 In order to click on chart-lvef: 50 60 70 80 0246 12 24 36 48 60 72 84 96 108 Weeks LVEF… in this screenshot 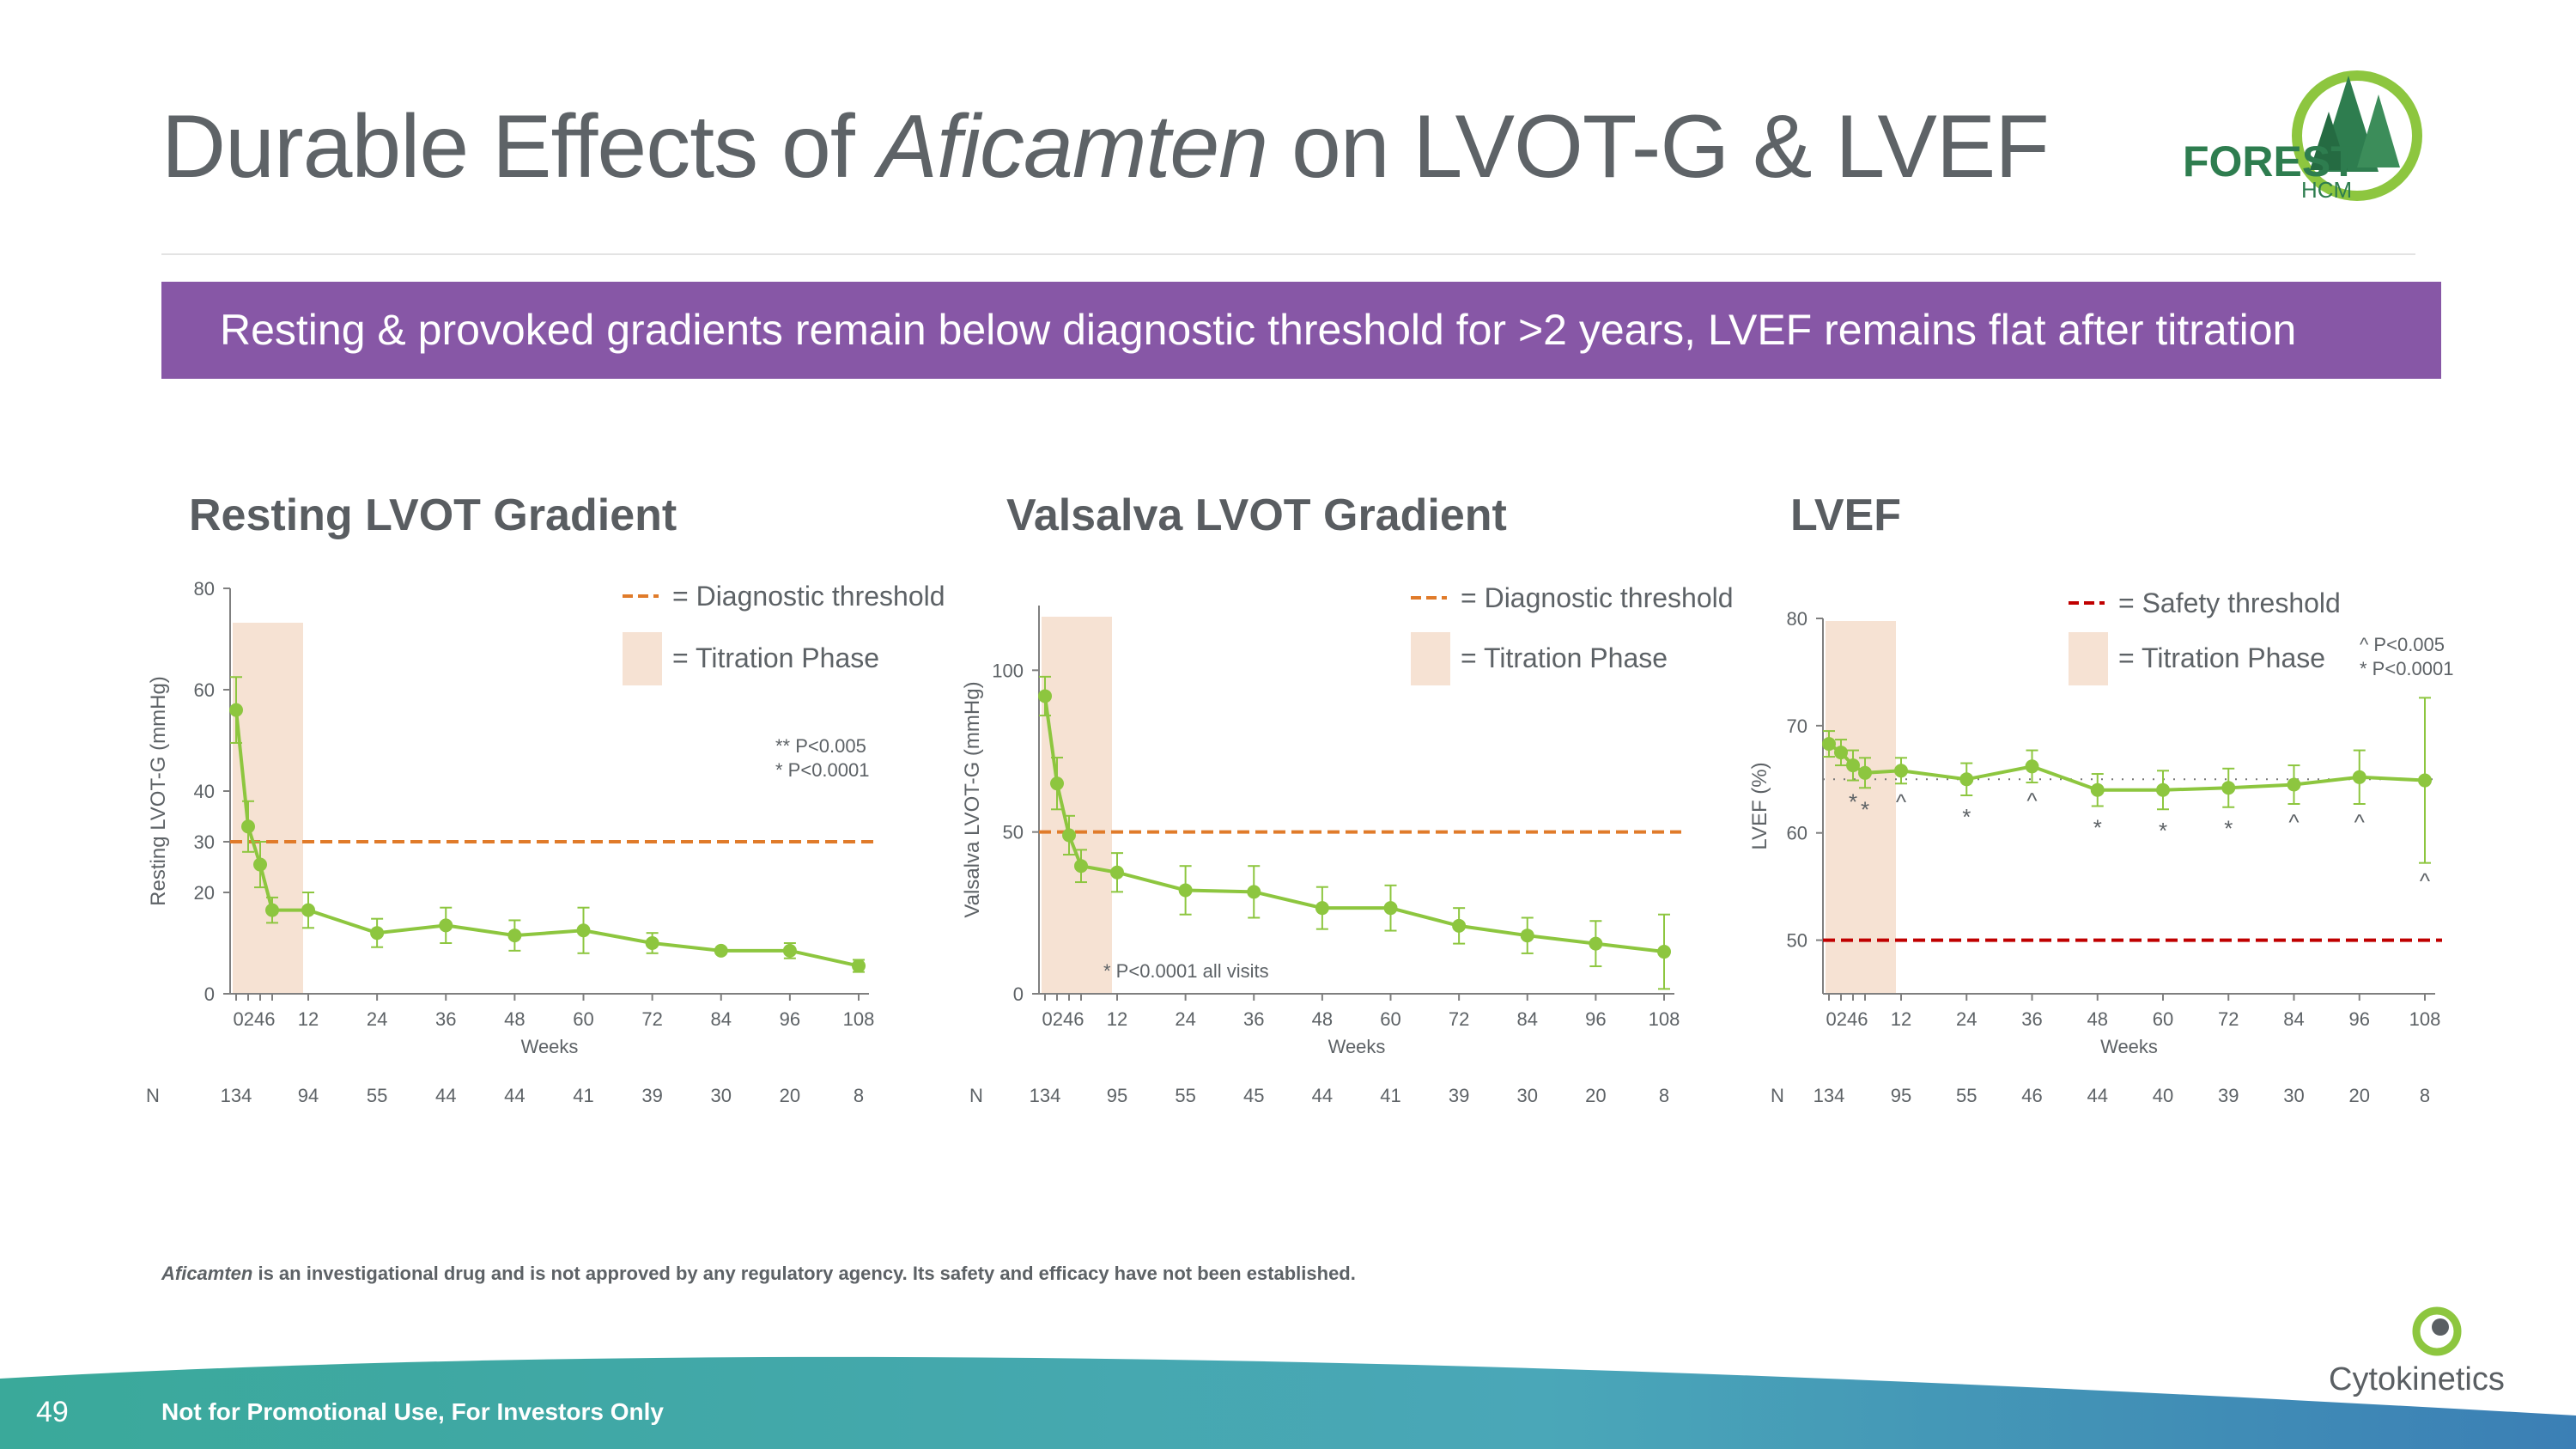, I will do `click(2100, 847)`.